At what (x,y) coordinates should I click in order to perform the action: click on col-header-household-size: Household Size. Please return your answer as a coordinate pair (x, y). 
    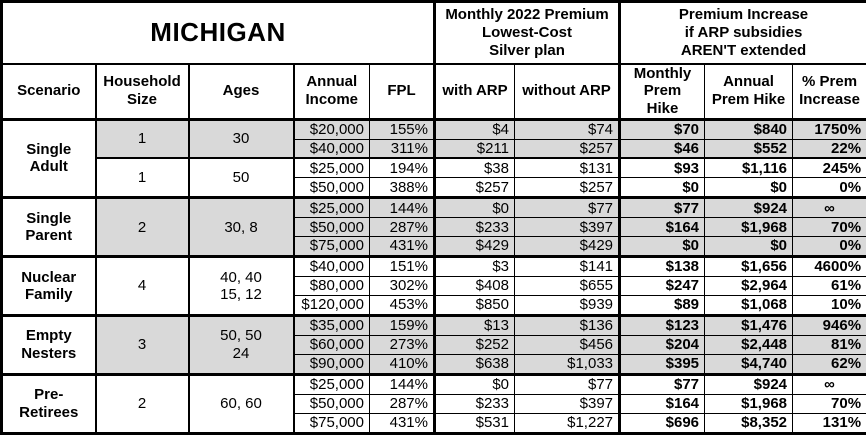
    Looking at the image, I should click on (141, 92).